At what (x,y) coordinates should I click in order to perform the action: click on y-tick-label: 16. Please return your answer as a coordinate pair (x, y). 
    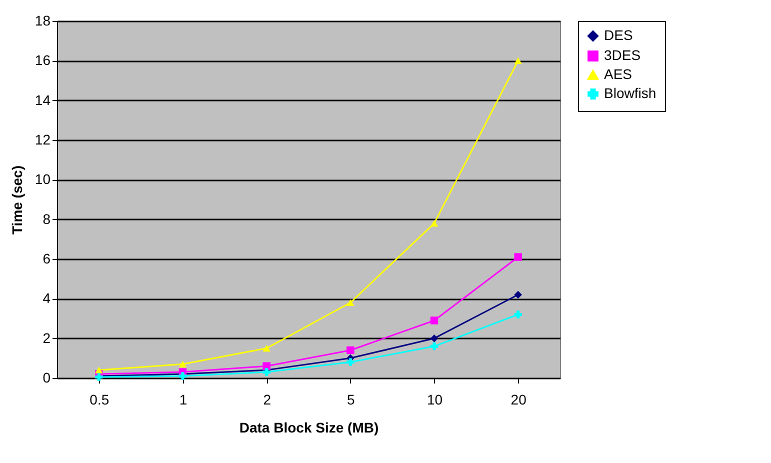
    Looking at the image, I should click on (42, 60).